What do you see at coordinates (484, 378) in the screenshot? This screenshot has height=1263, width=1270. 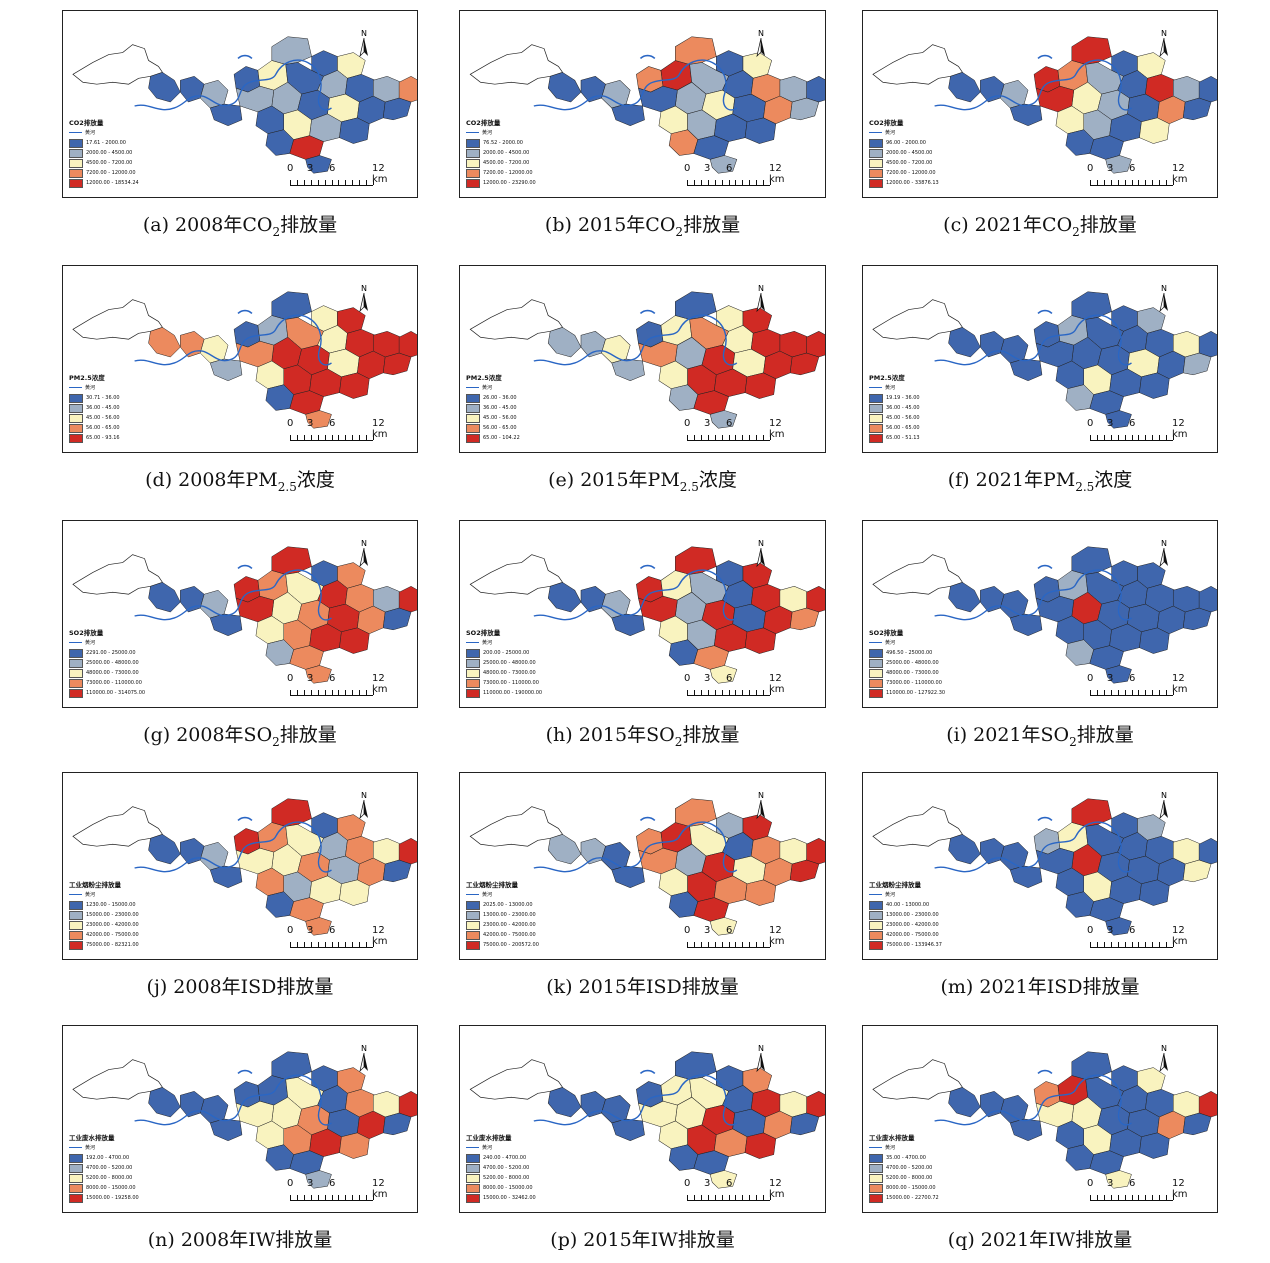 I see `legend-title: PM2.5浓度` at bounding box center [484, 378].